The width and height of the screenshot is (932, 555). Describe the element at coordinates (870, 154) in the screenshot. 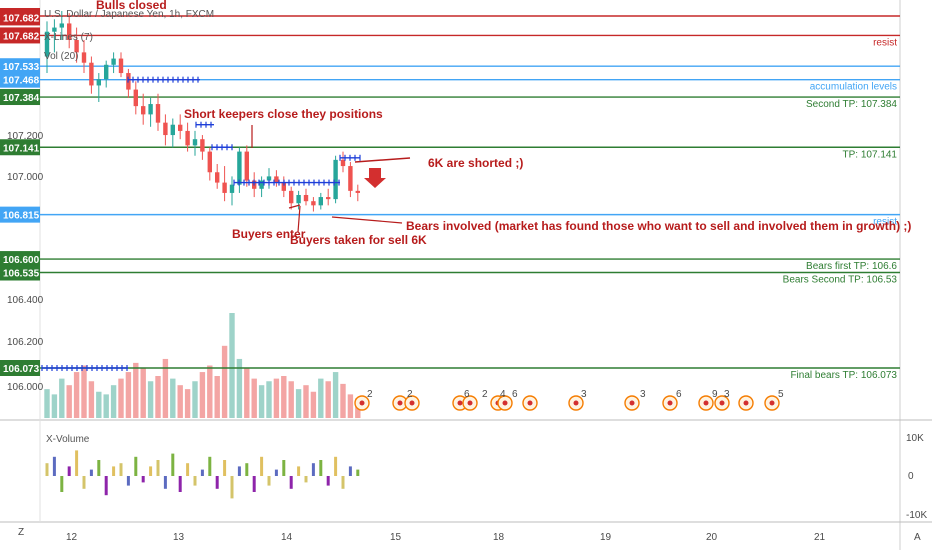

I see `level-label-5: TP: 107.141` at that location.